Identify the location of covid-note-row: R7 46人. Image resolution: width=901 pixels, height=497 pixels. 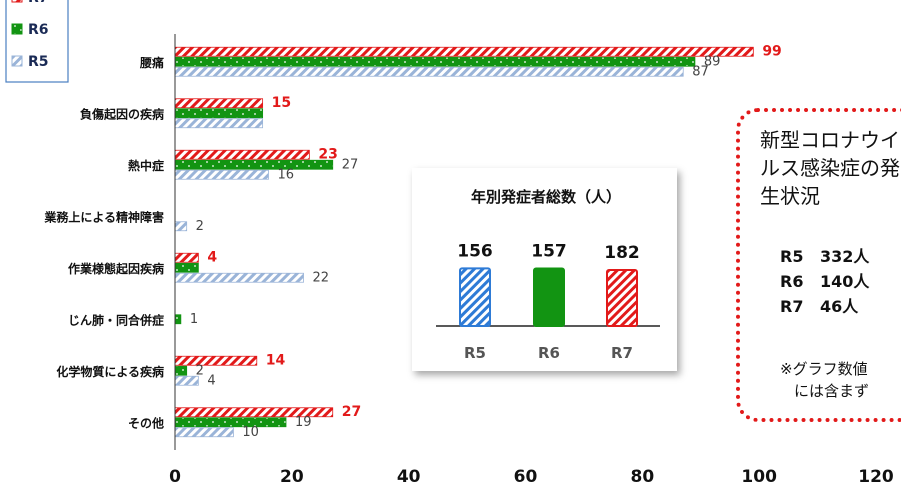
(824, 306).